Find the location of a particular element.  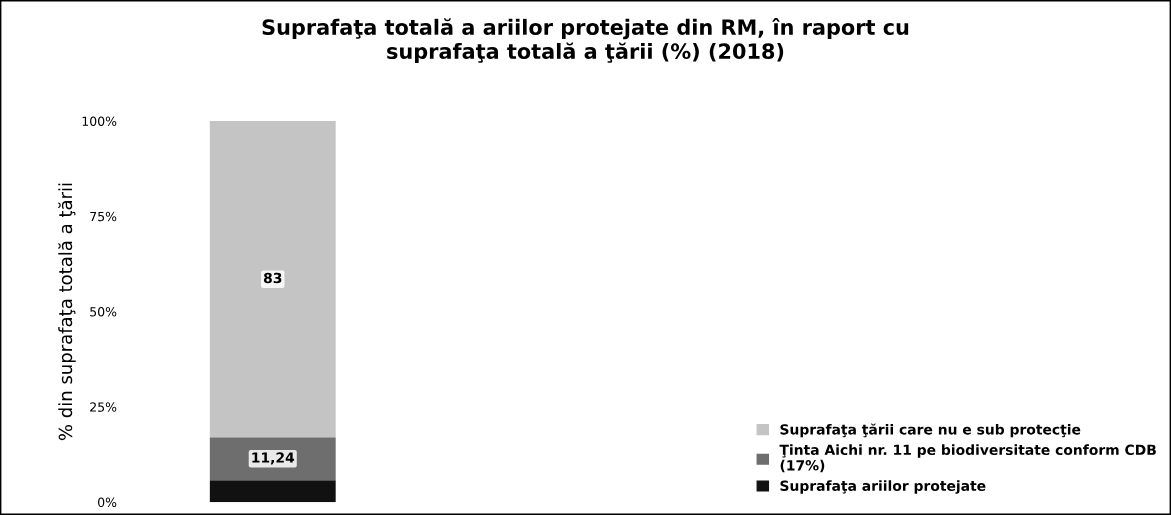

data-label: 11,24 is located at coordinates (273, 458).